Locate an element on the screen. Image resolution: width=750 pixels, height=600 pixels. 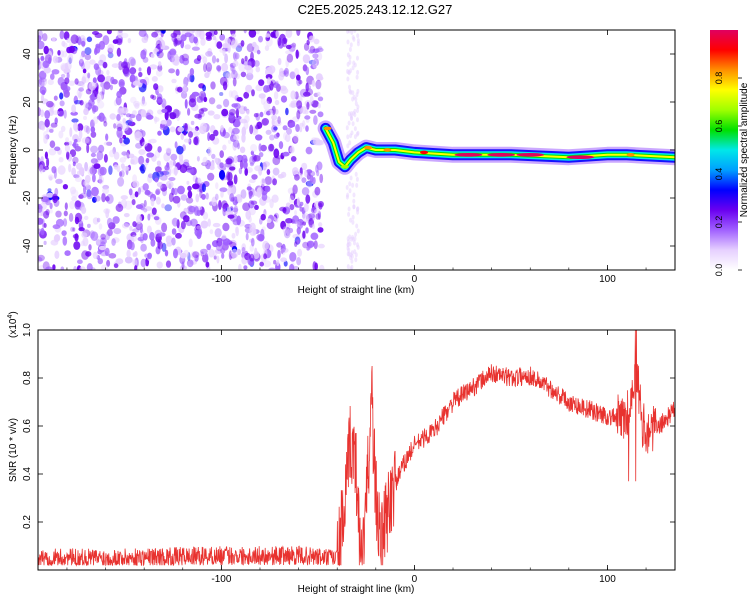
figure-title: C2E5.2025.243.12.12.G27 is located at coordinates (375, 9).